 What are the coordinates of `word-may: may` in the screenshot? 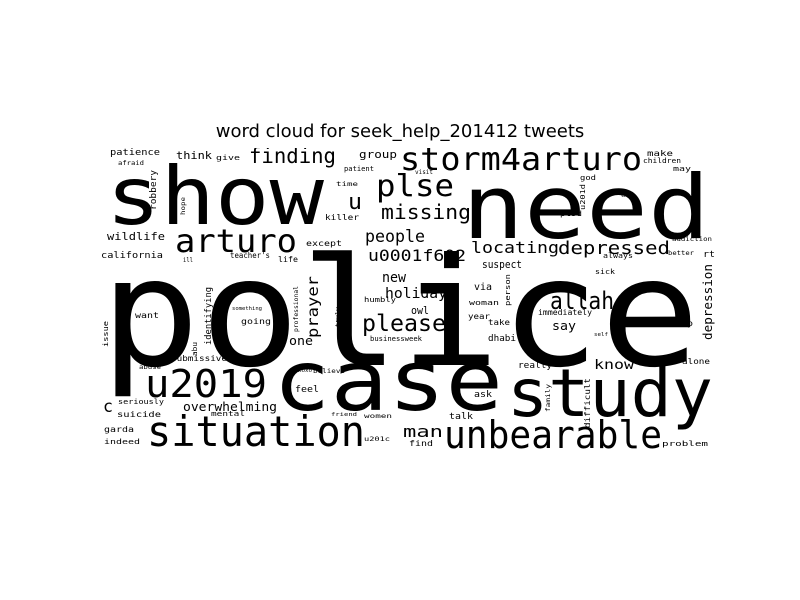 It's located at (682, 169).